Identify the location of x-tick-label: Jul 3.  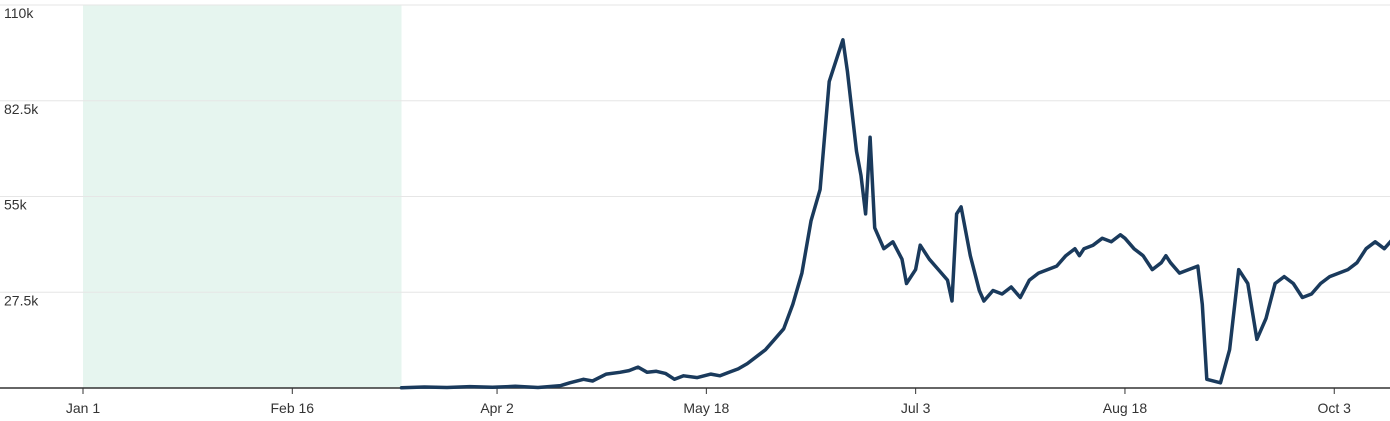
(916, 408).